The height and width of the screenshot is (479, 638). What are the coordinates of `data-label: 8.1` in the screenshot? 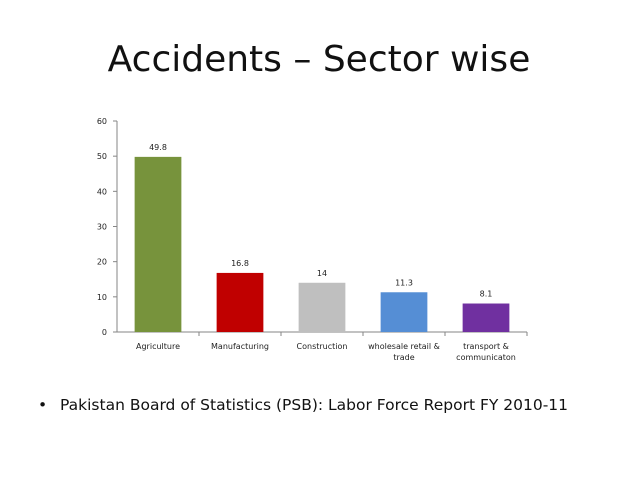 It's located at (486, 294).